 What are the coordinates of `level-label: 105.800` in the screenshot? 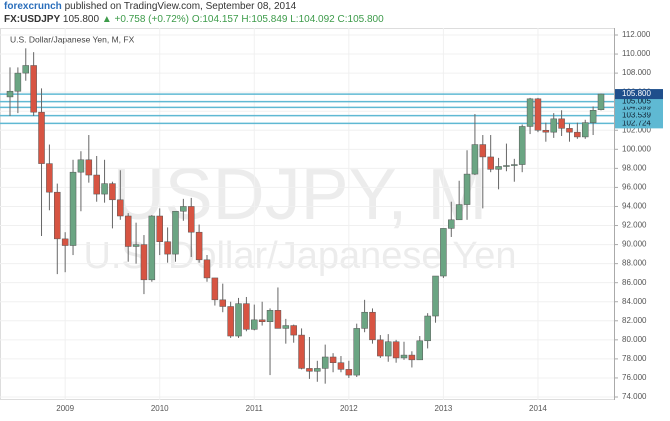 It's located at (636, 93).